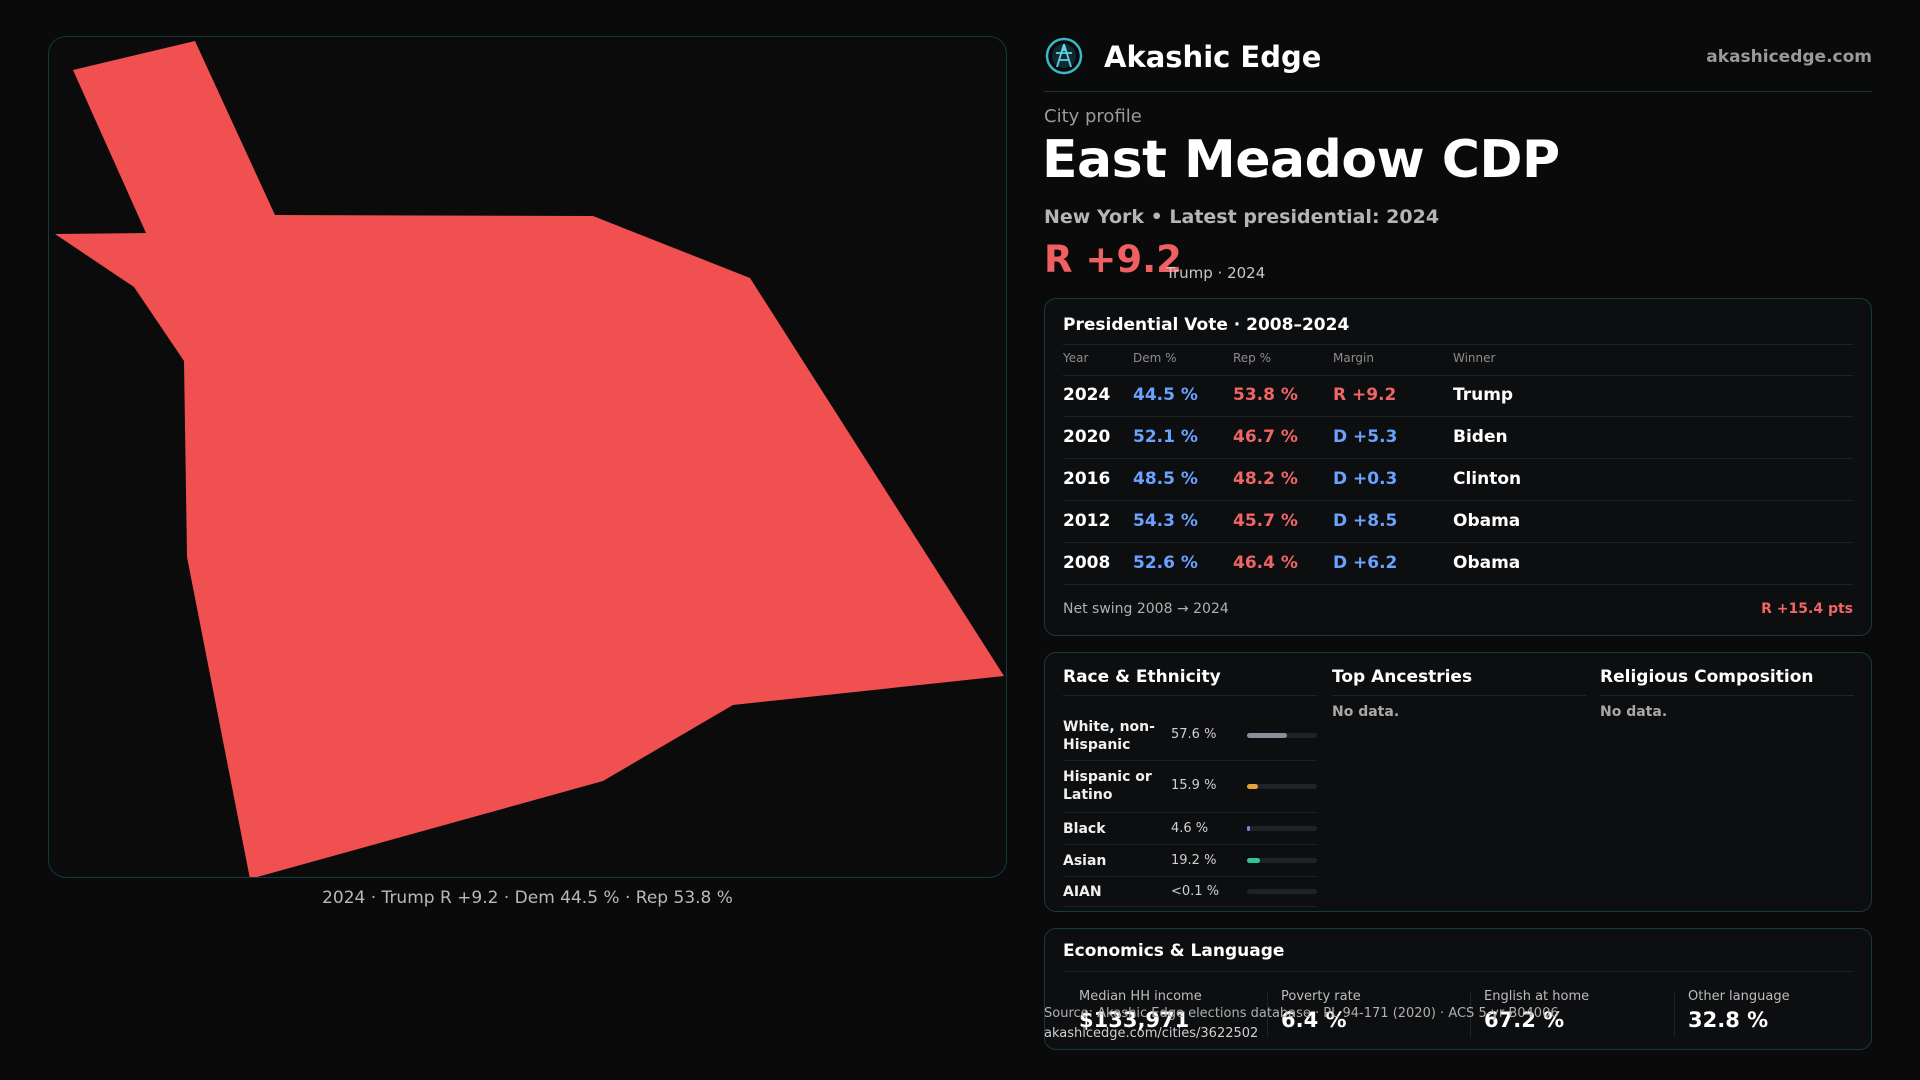 Image resolution: width=1920 pixels, height=1080 pixels. Describe the element at coordinates (1087, 521) in the screenshot. I see `row-year: 2012` at that location.